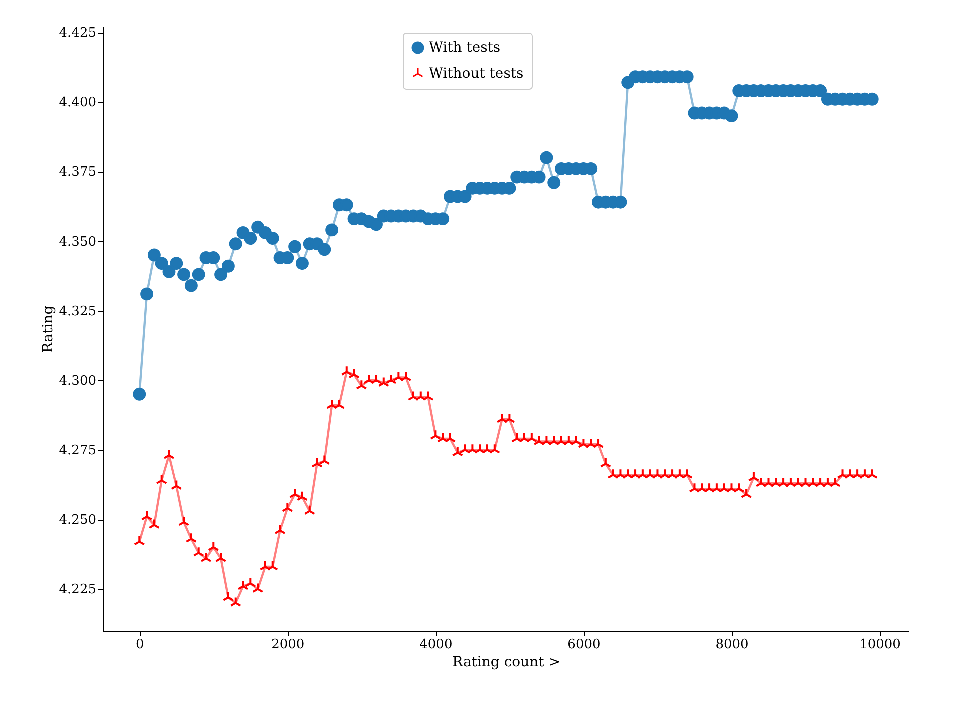  Describe the element at coordinates (77, 451) in the screenshot. I see `y-tick-label: 4.275` at that location.